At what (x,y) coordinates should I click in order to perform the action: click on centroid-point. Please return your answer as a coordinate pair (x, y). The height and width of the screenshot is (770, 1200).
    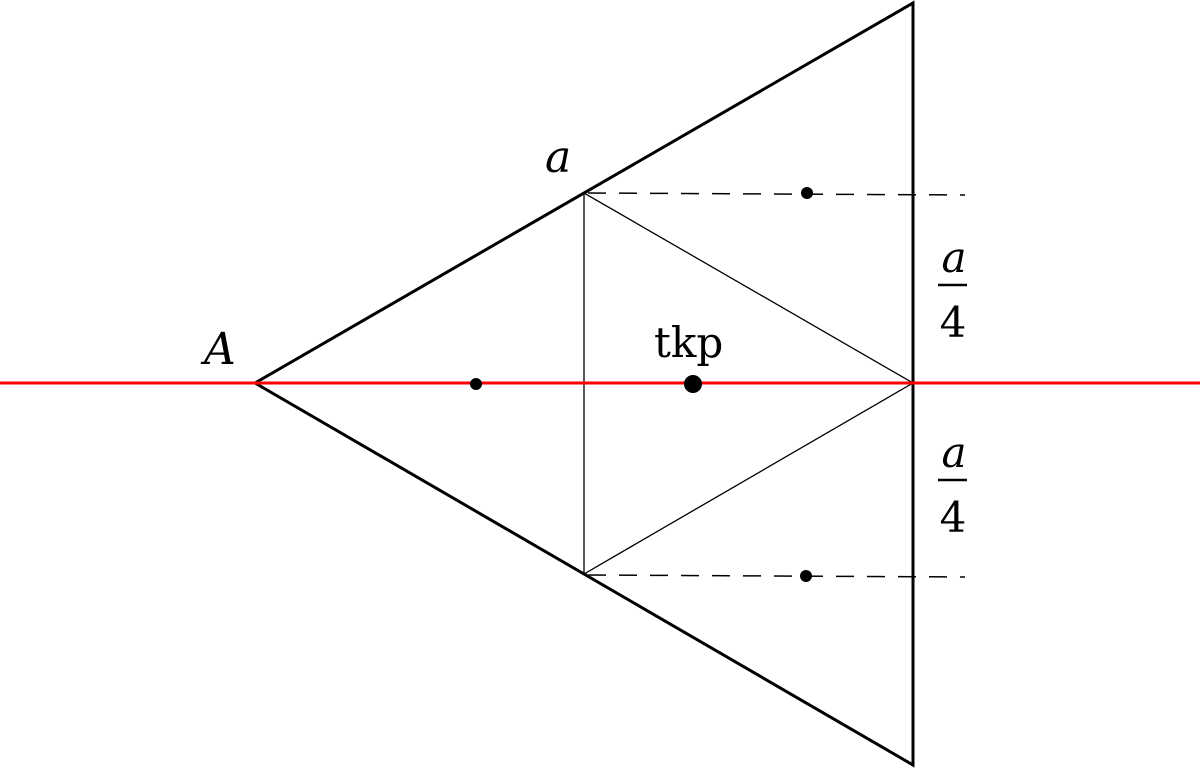
    Looking at the image, I should click on (693, 384).